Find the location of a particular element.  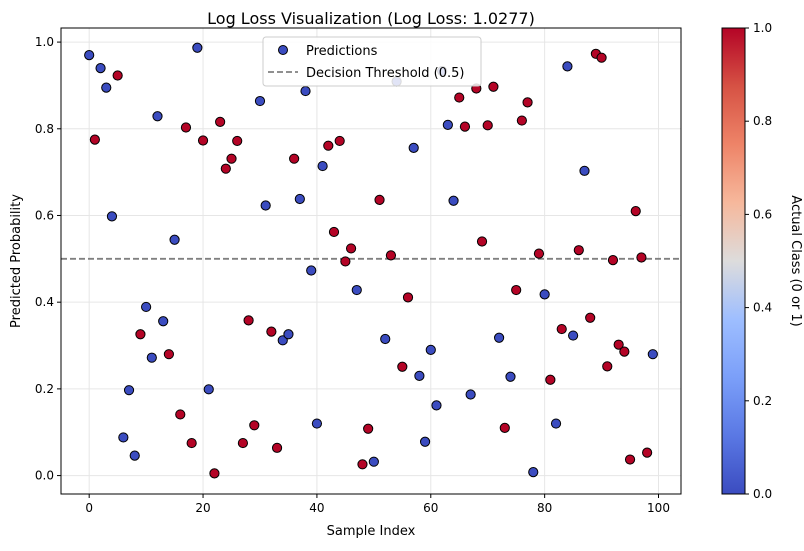

y-tick-label: 0.8 is located at coordinates (44, 129).